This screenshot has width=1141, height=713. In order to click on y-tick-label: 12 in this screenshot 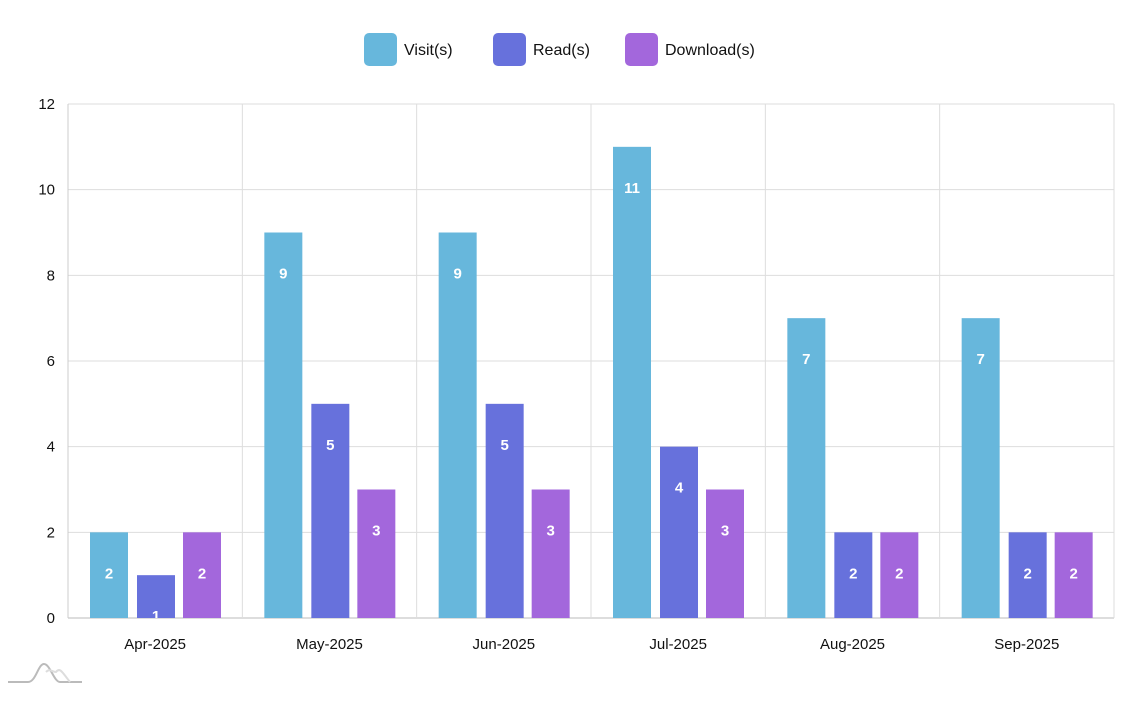, I will do `click(46, 104)`.